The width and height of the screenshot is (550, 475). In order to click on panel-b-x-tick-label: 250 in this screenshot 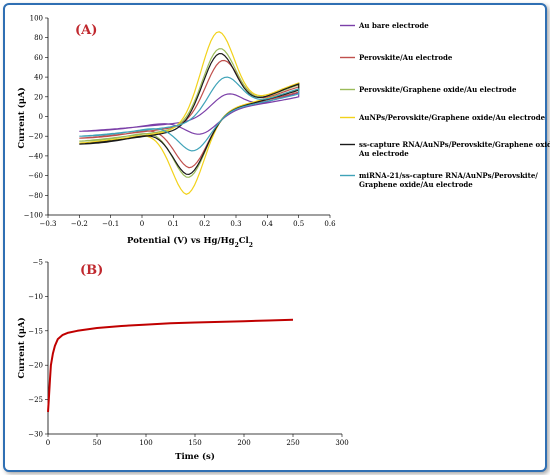, I will do `click(292, 443)`.